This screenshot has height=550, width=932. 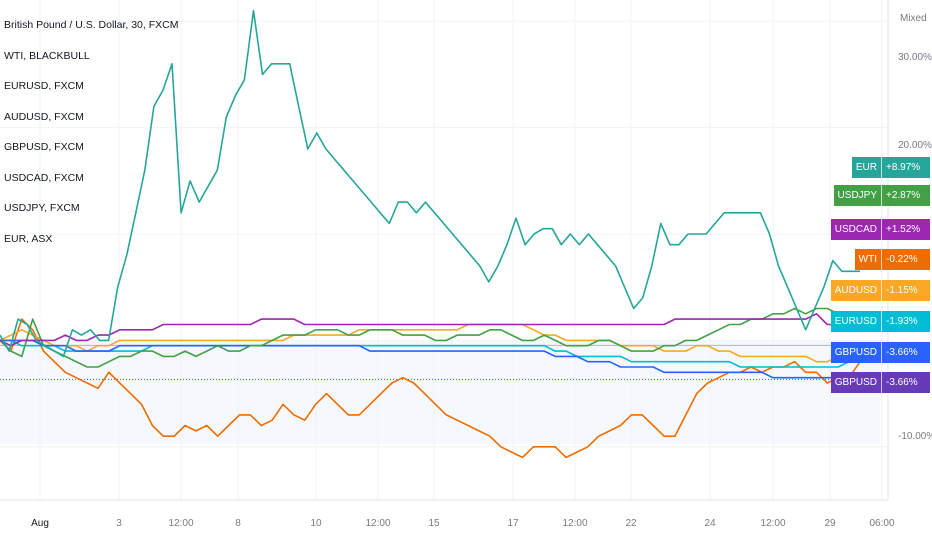 I want to click on scale-mode-label: Mixed, so click(x=913, y=18).